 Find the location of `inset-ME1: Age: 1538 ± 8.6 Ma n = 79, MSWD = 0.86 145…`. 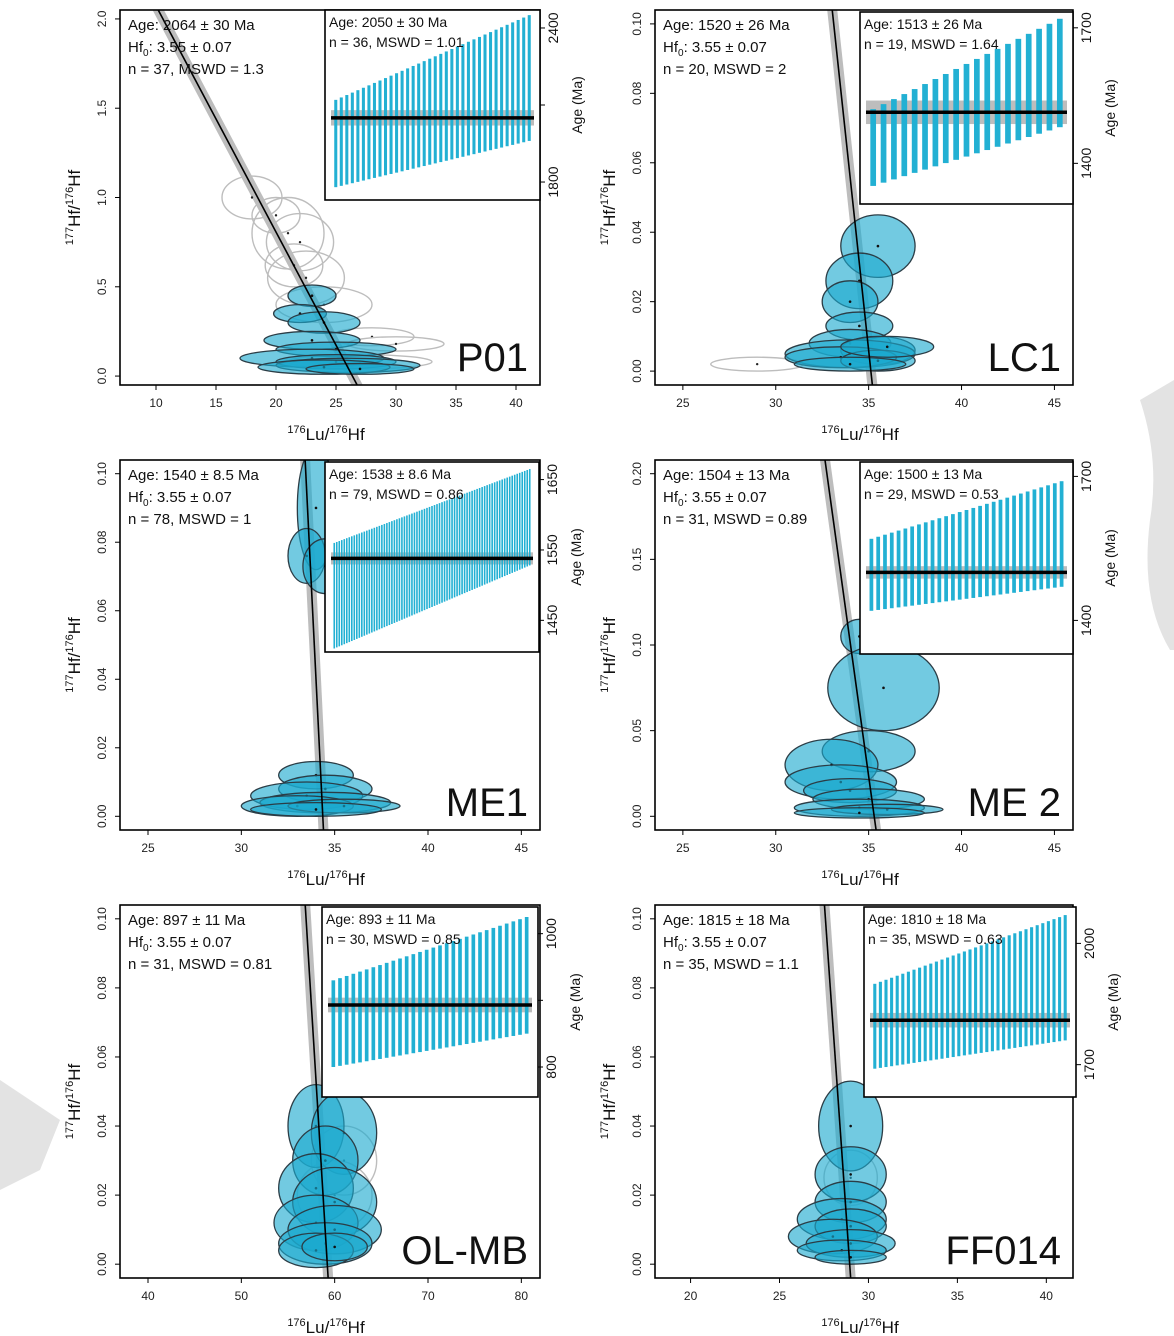

inset-ME1: Age: 1538 ± 8.6 Ma n = 79, MSWD = 0.86 145… is located at coordinates (454, 557).